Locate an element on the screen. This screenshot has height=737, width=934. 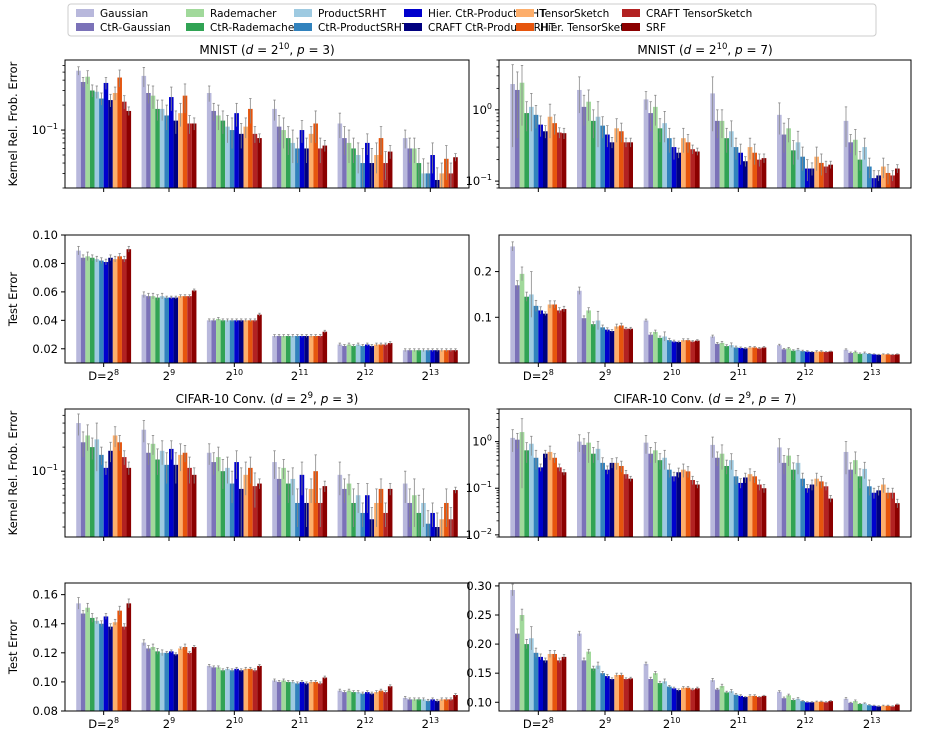
y-tick-label: 0.16 is located at coordinates (45, 595).